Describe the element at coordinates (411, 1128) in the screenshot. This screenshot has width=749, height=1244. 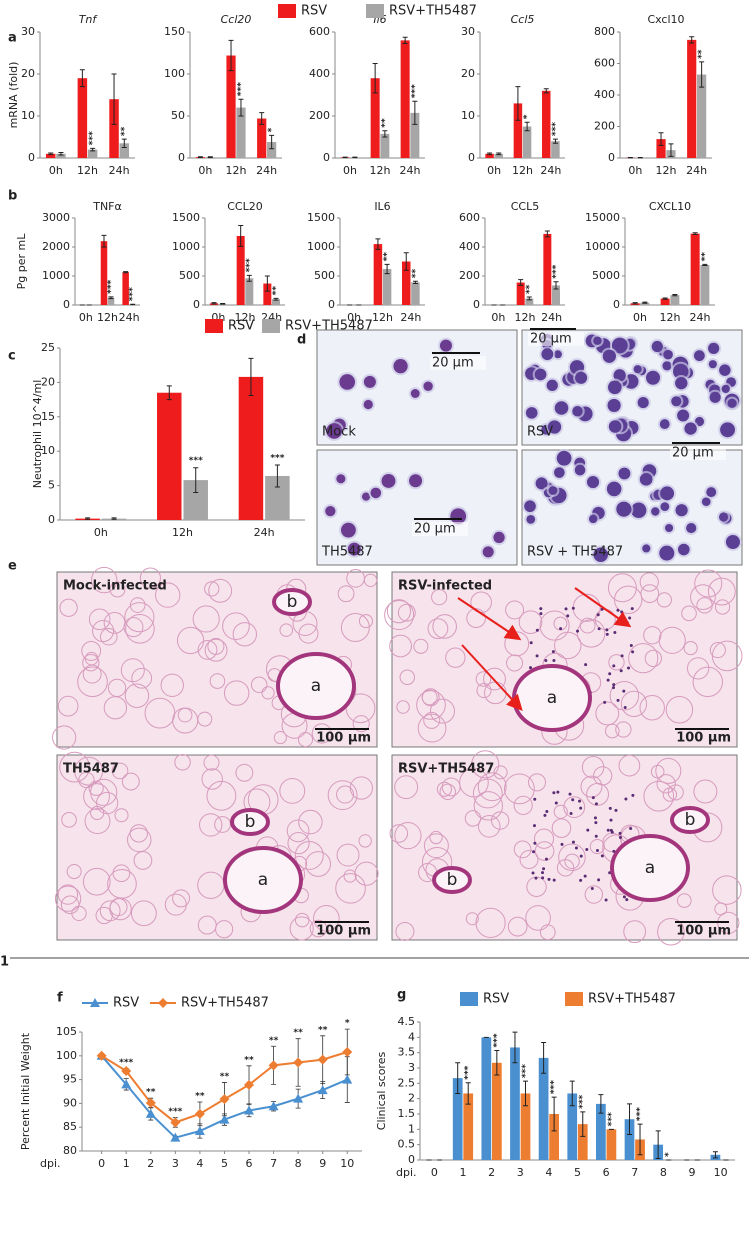
I see `y-tick-label: 1` at that location.